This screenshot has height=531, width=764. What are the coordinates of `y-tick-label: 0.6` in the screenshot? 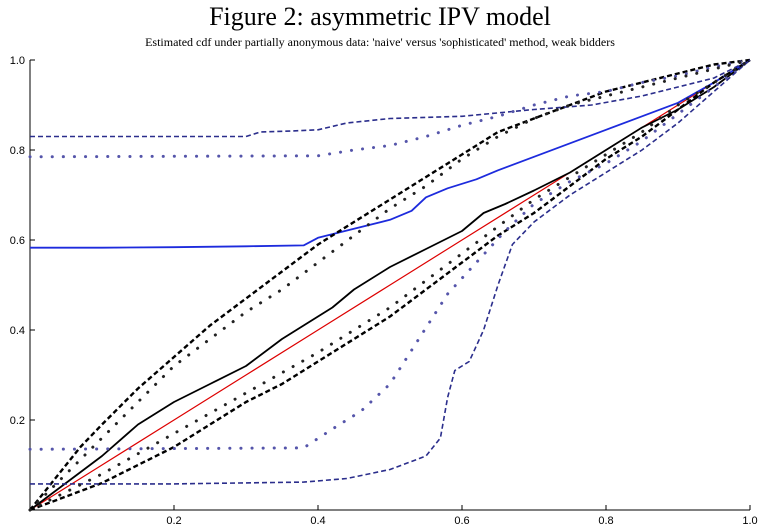 It's located at (17, 241).